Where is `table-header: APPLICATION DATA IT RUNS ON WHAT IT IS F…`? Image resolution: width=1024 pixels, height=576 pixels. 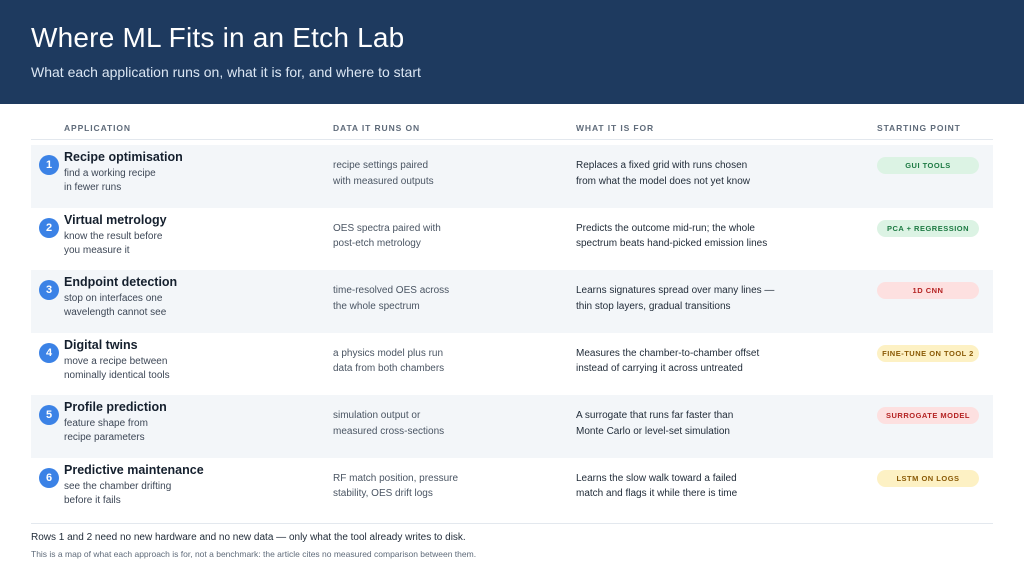
table-header: APPLICATION DATA IT RUNS ON WHAT IT IS F… is located at coordinates (512, 129).